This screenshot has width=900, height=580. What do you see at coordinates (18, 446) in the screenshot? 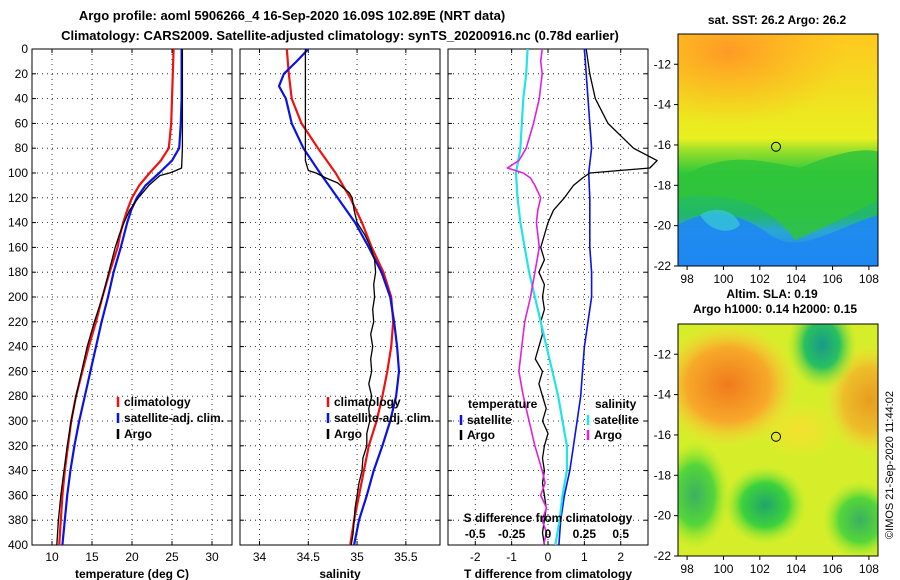
I see `y-tick-label: 320` at bounding box center [18, 446].